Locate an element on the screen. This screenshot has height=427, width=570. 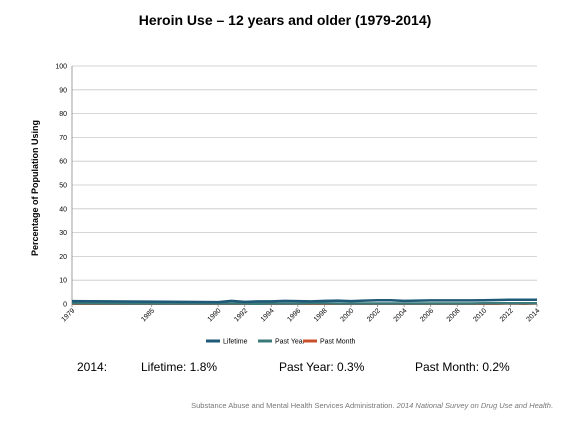
y-tick-label: 30 is located at coordinates (63, 233).